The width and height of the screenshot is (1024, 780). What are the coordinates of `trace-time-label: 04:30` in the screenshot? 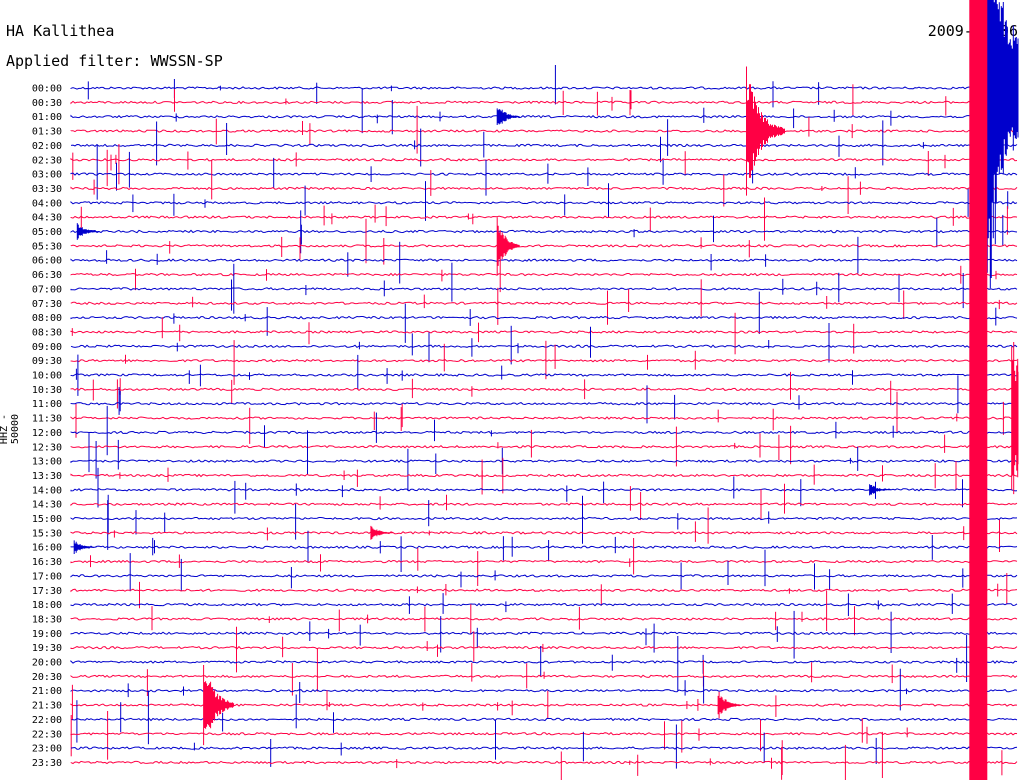 It's located at (47, 218).